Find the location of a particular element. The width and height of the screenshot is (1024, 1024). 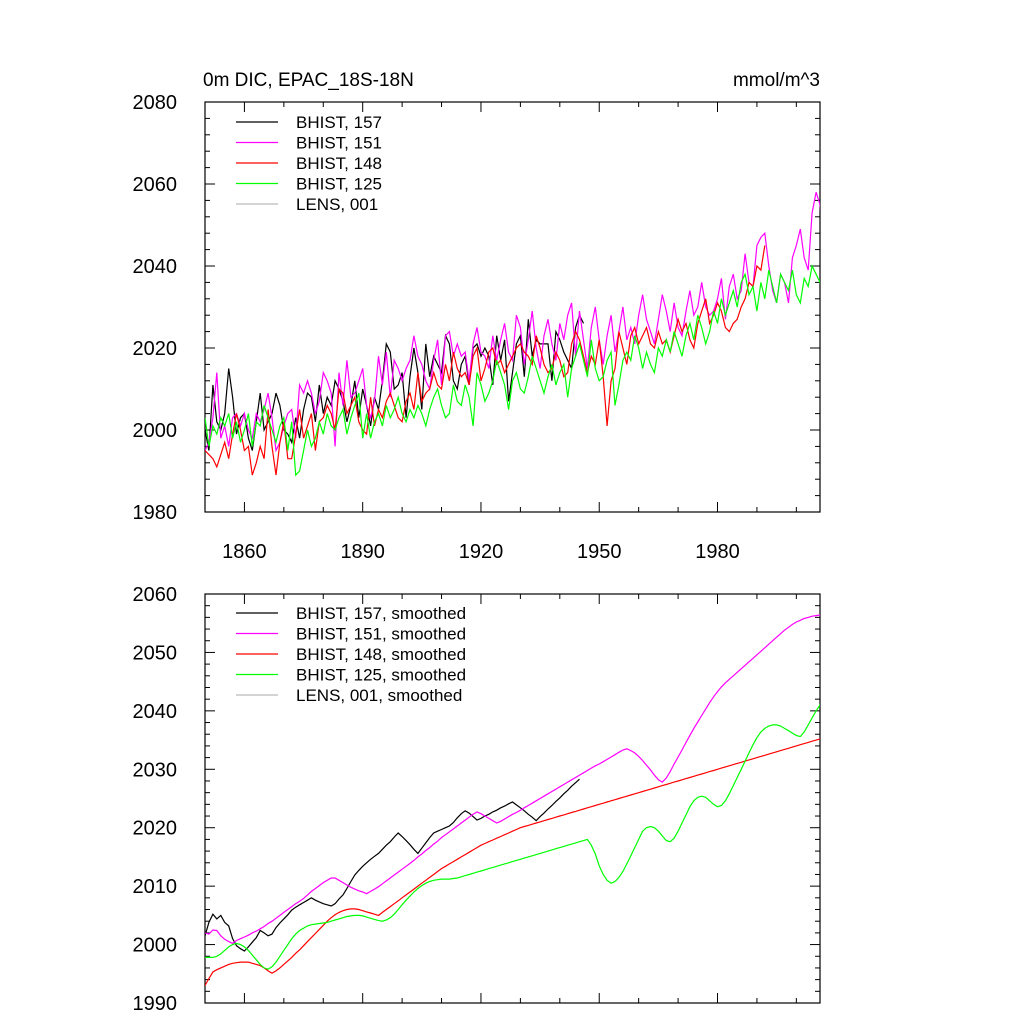

chart-title: 0m DIC, EPAC_18S-18N is located at coordinates (308, 80).